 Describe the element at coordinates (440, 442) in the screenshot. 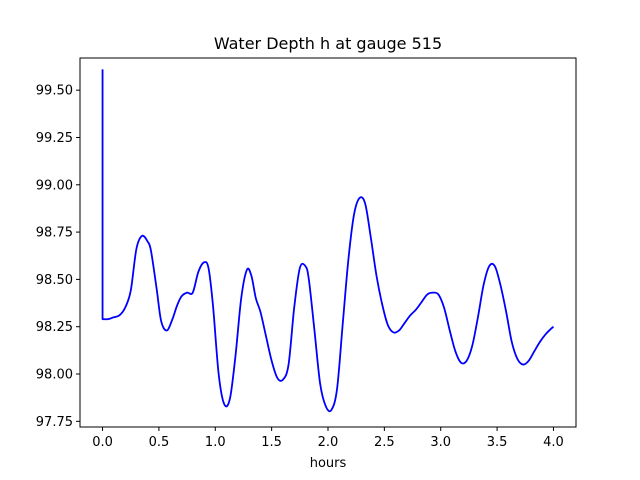

I see `x-tick-label: 3.0` at that location.